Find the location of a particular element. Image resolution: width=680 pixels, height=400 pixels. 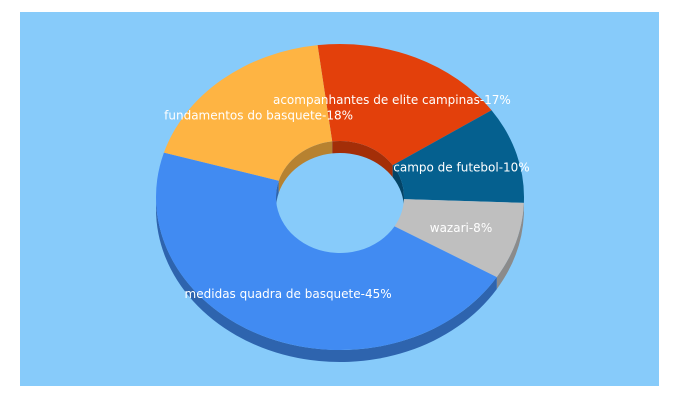

slice-label-4: fundamentos do basquete-18% is located at coordinates (258, 115).